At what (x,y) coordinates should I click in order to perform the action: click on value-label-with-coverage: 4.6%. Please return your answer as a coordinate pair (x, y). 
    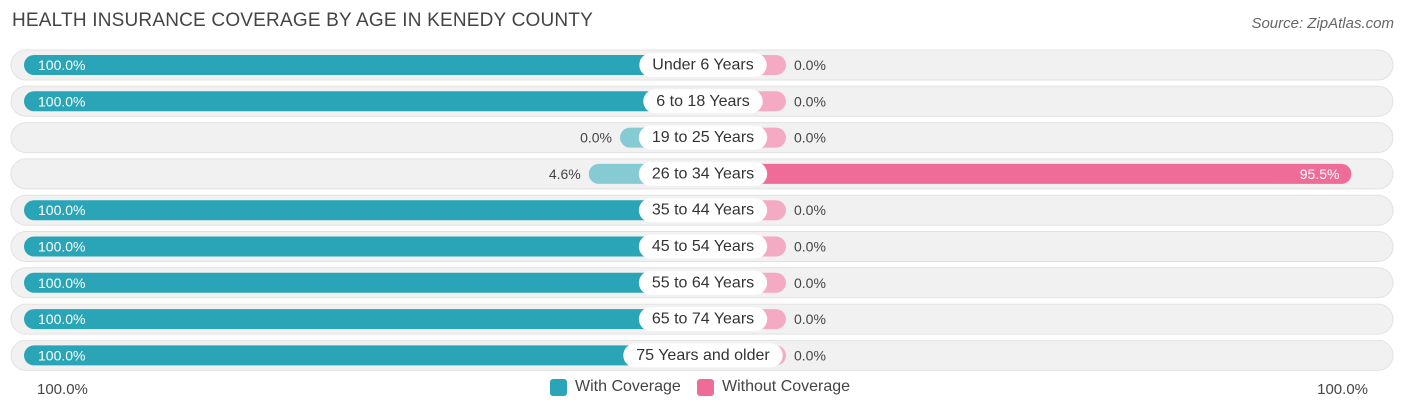
    Looking at the image, I should click on (565, 174).